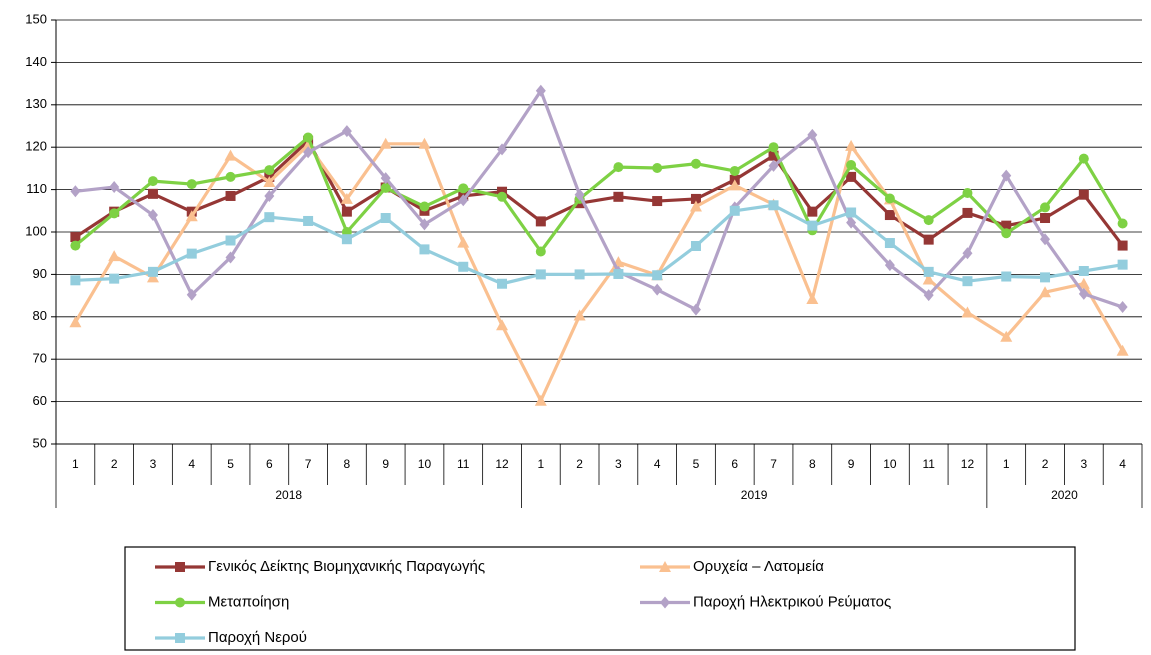  I want to click on y-tick-label: 60, so click(40, 400).